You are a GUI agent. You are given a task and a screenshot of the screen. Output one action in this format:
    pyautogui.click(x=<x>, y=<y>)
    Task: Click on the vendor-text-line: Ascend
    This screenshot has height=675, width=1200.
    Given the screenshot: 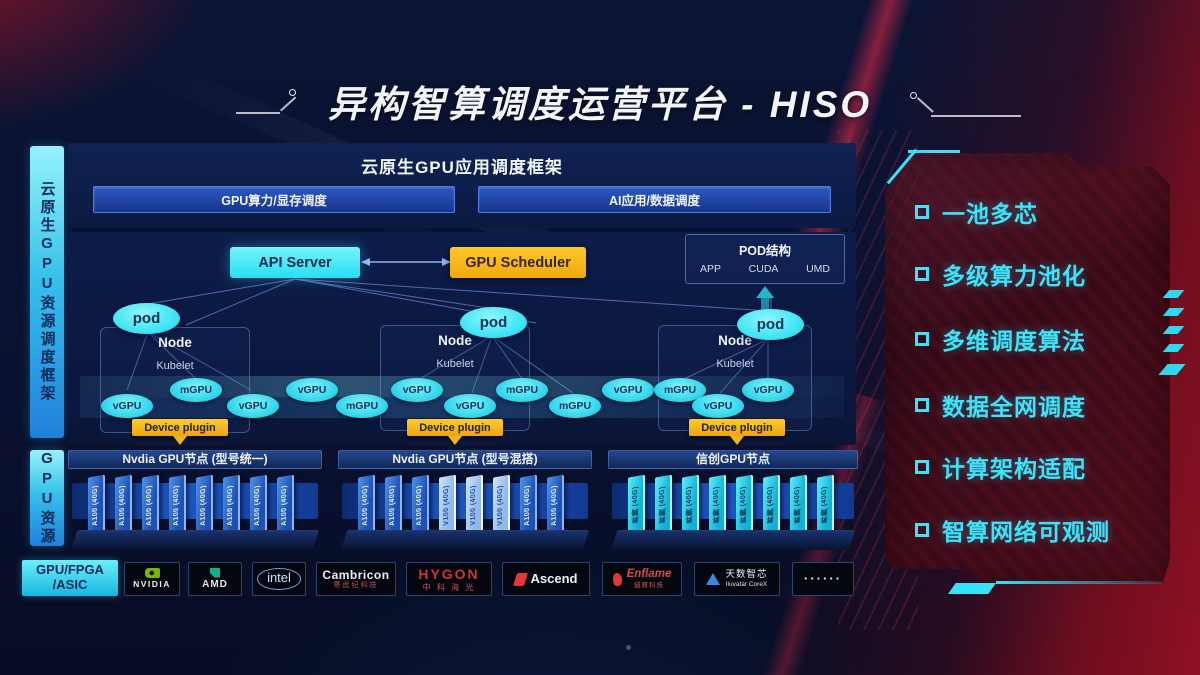 What is the action you would take?
    pyautogui.click(x=554, y=579)
    